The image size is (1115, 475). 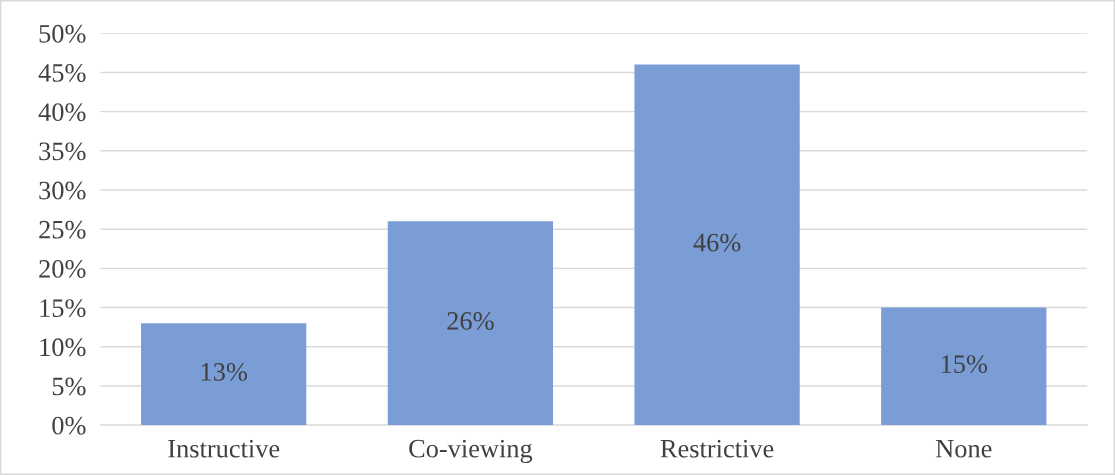 I want to click on data-label: 15%, so click(x=964, y=364).